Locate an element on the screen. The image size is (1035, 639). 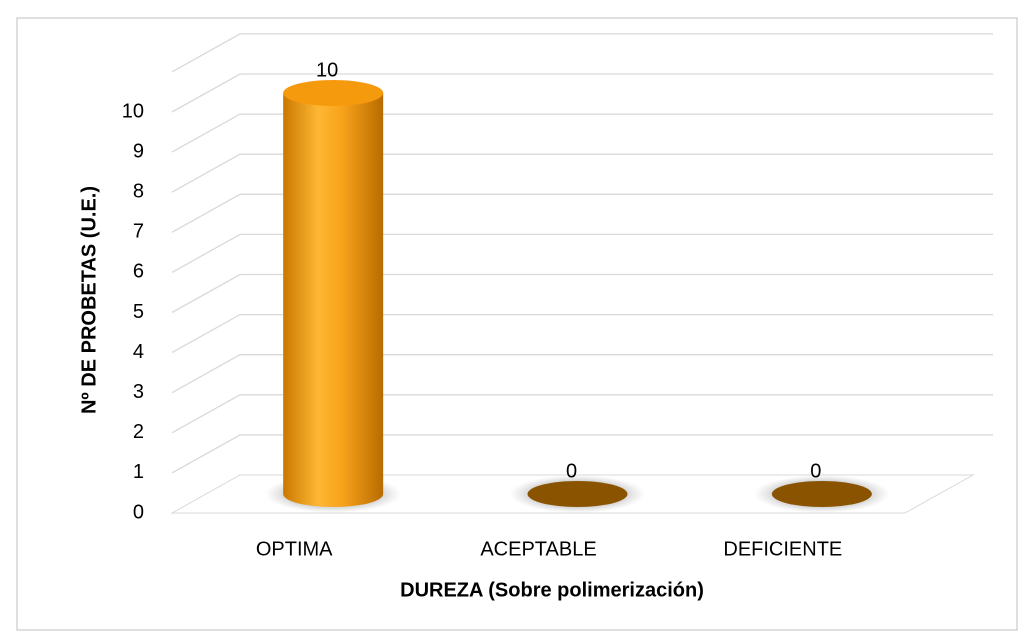
y-tick-label: 9 is located at coordinates (138, 151).